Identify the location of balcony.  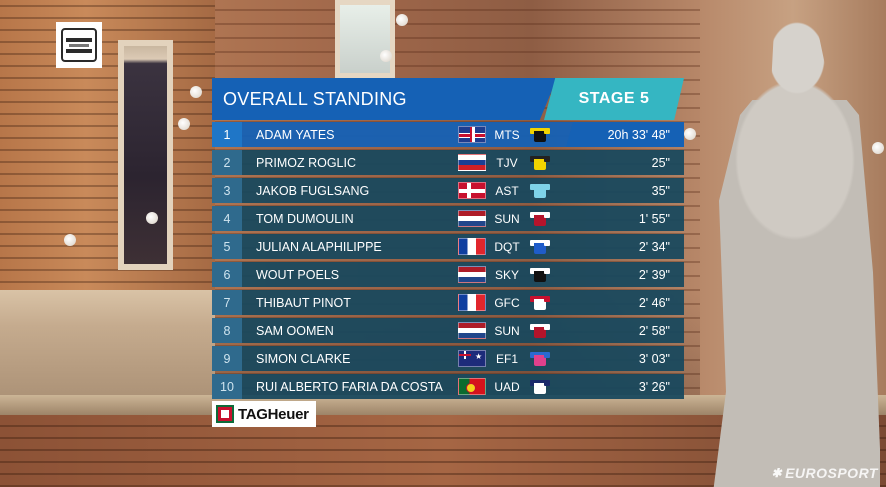
(107, 350).